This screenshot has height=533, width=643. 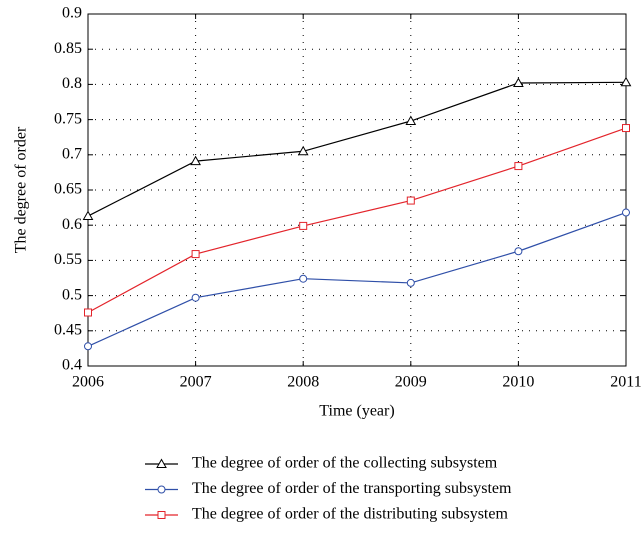 What do you see at coordinates (68, 259) in the screenshot?
I see `y-tick-label: 0.55` at bounding box center [68, 259].